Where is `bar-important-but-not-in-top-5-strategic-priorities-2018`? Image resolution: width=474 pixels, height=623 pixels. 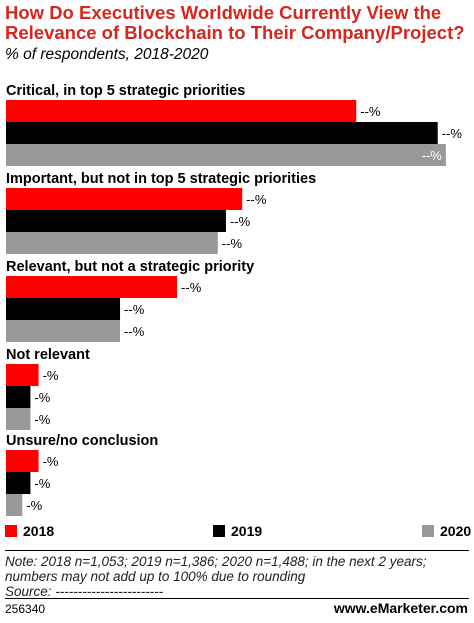
bar-important-but-not-in-top-5-strategic-priorities-2018 is located at coordinates (124, 199).